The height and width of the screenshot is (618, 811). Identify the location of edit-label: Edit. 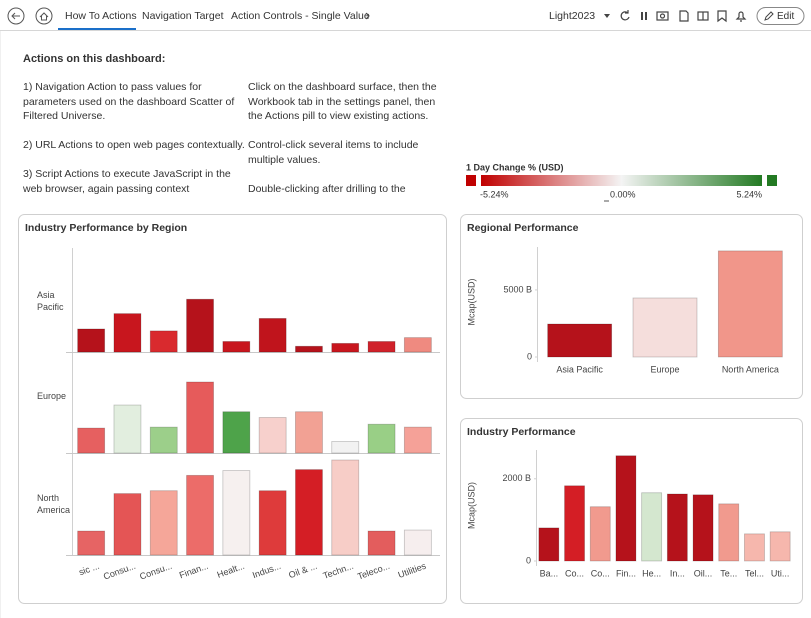
(785, 16).